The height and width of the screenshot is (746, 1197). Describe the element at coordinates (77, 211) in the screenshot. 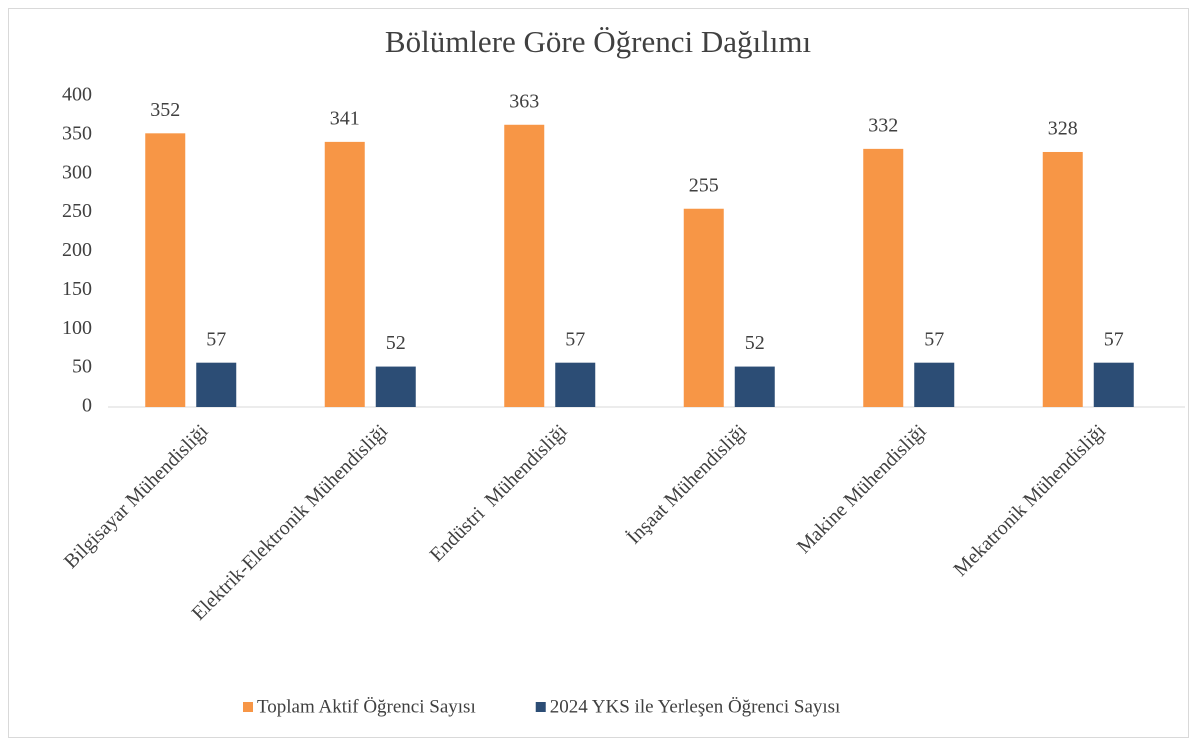

I see `y-tick-label: 250` at that location.